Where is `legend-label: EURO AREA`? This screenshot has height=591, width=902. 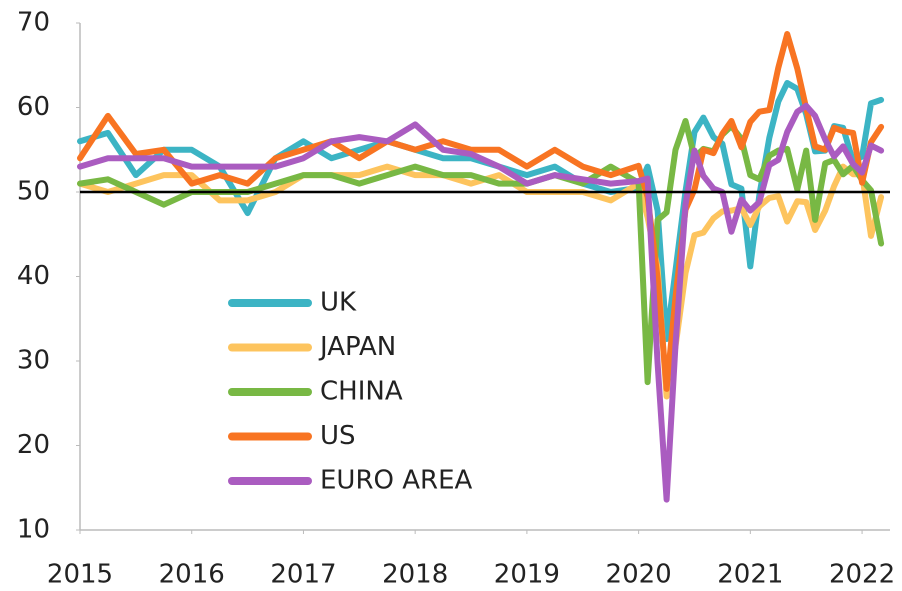
legend-label: EURO AREA is located at coordinates (396, 481).